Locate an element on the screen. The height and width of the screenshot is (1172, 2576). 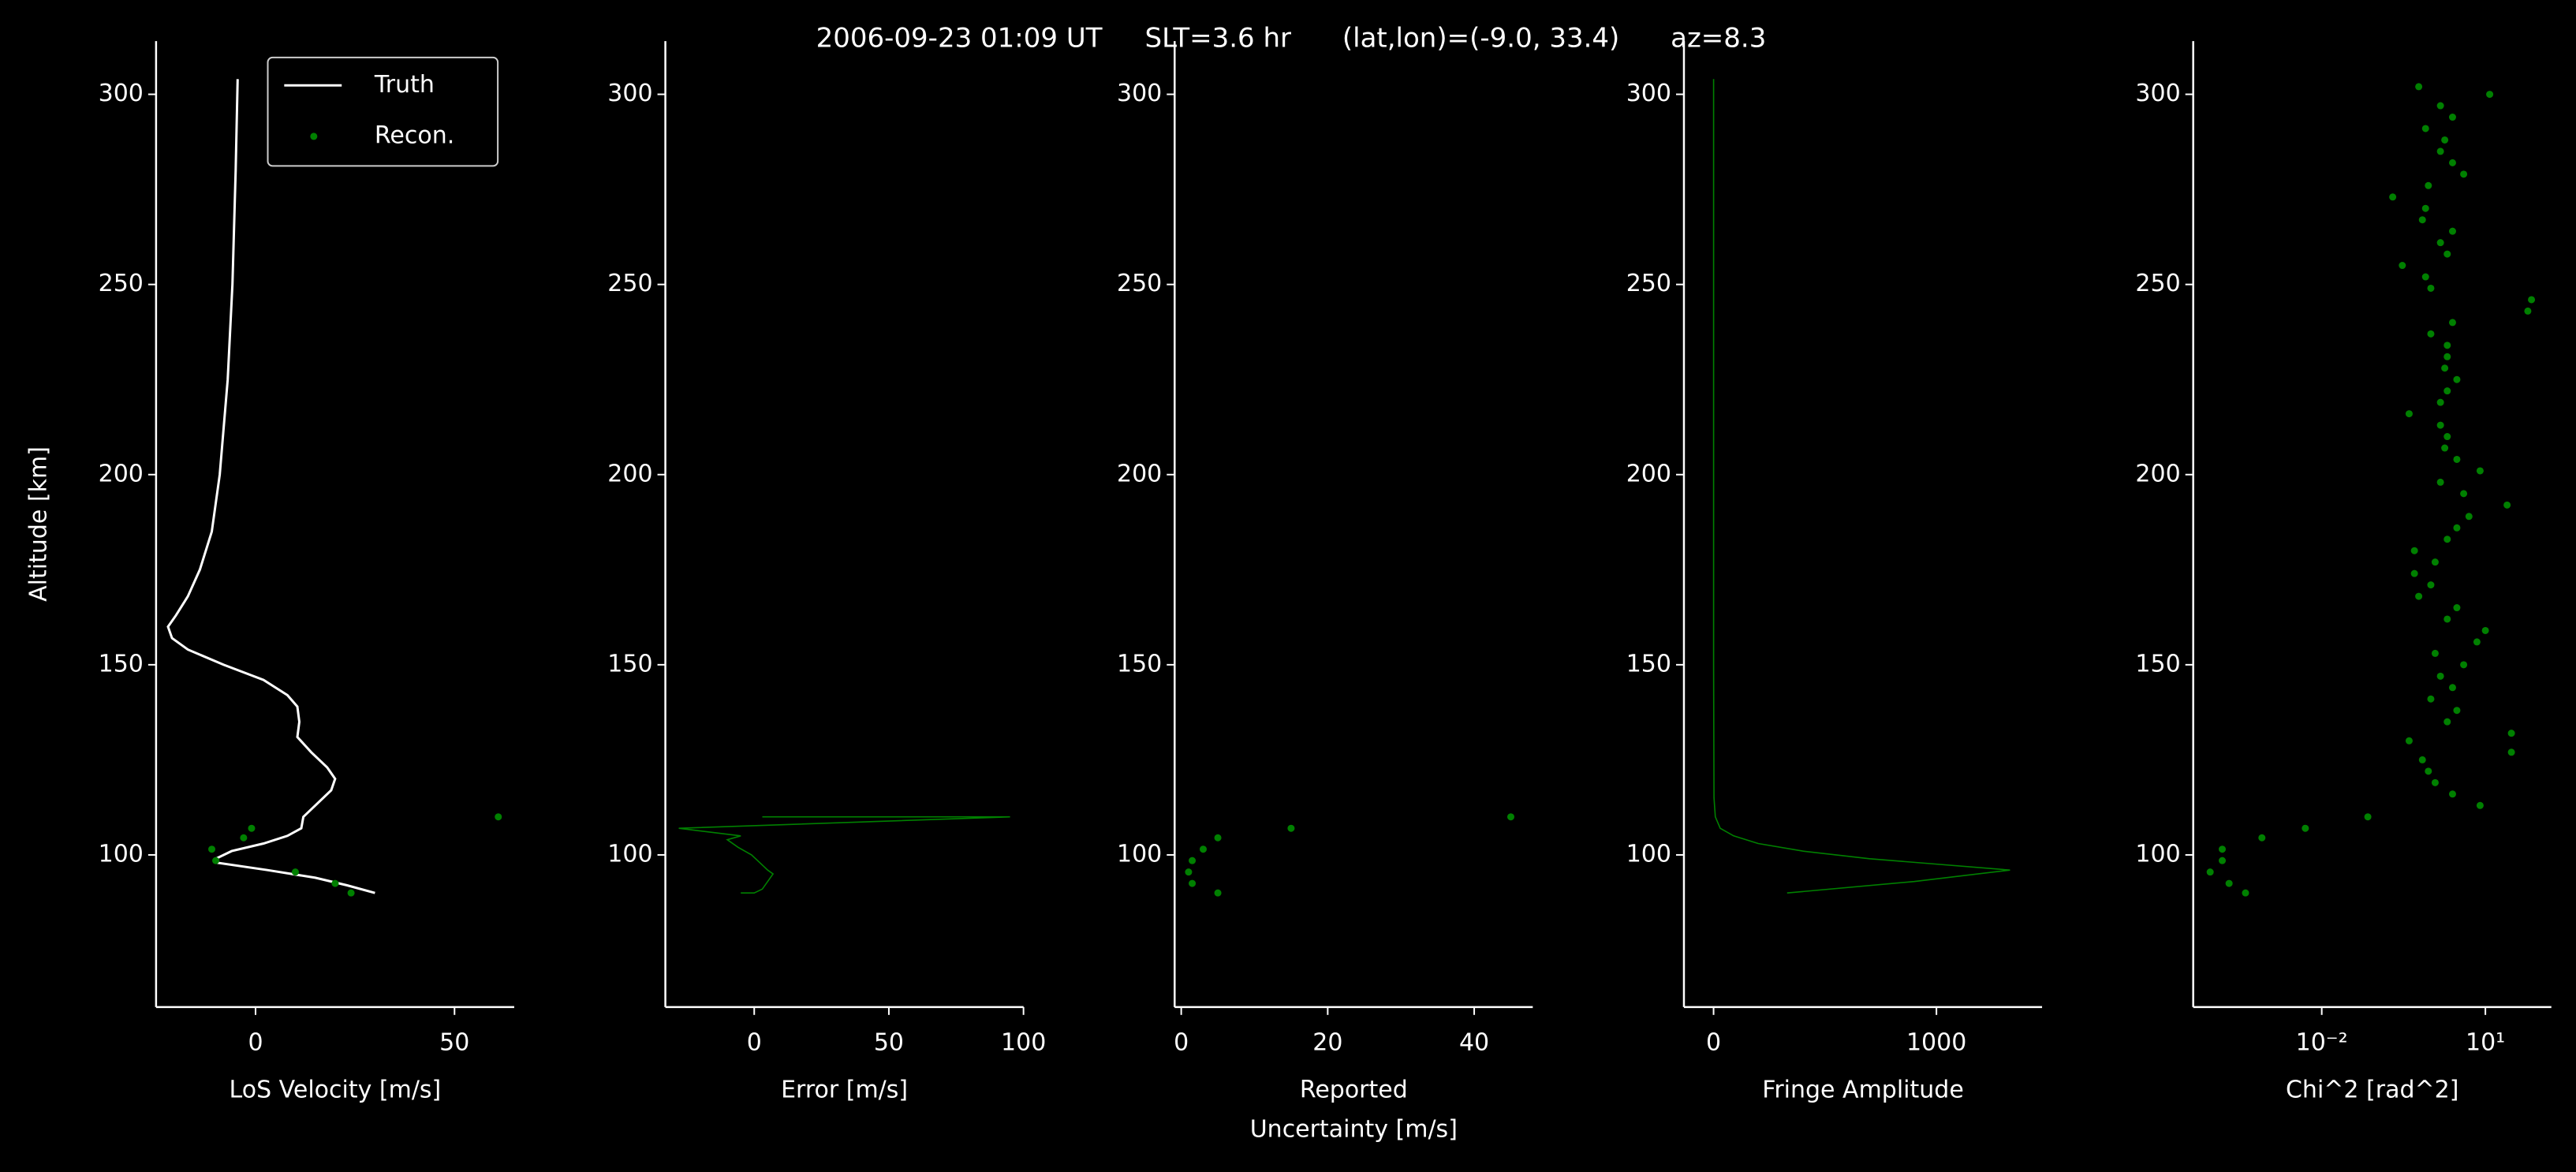
x-tick-label: 10⁻² is located at coordinates (2322, 1042).